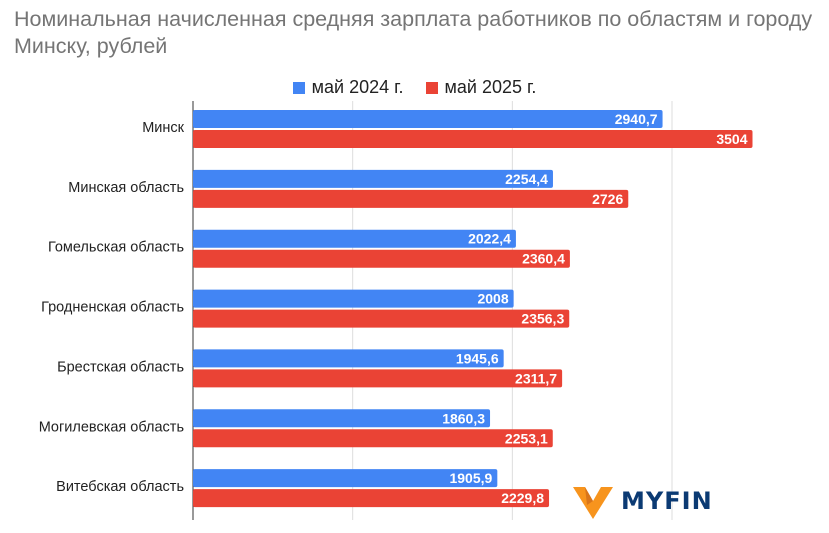 Image resolution: width=829 pixels, height=533 pixels. Describe the element at coordinates (470, 478) in the screenshot. I see `data-label: 1905,9` at that location.